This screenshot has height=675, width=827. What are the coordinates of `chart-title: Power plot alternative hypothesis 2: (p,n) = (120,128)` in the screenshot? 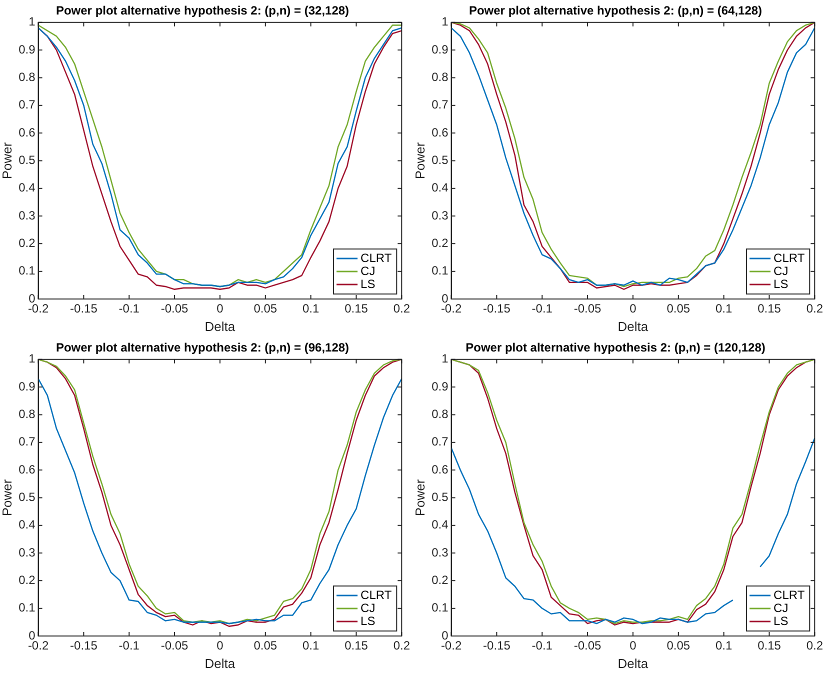 It's located at (616, 347).